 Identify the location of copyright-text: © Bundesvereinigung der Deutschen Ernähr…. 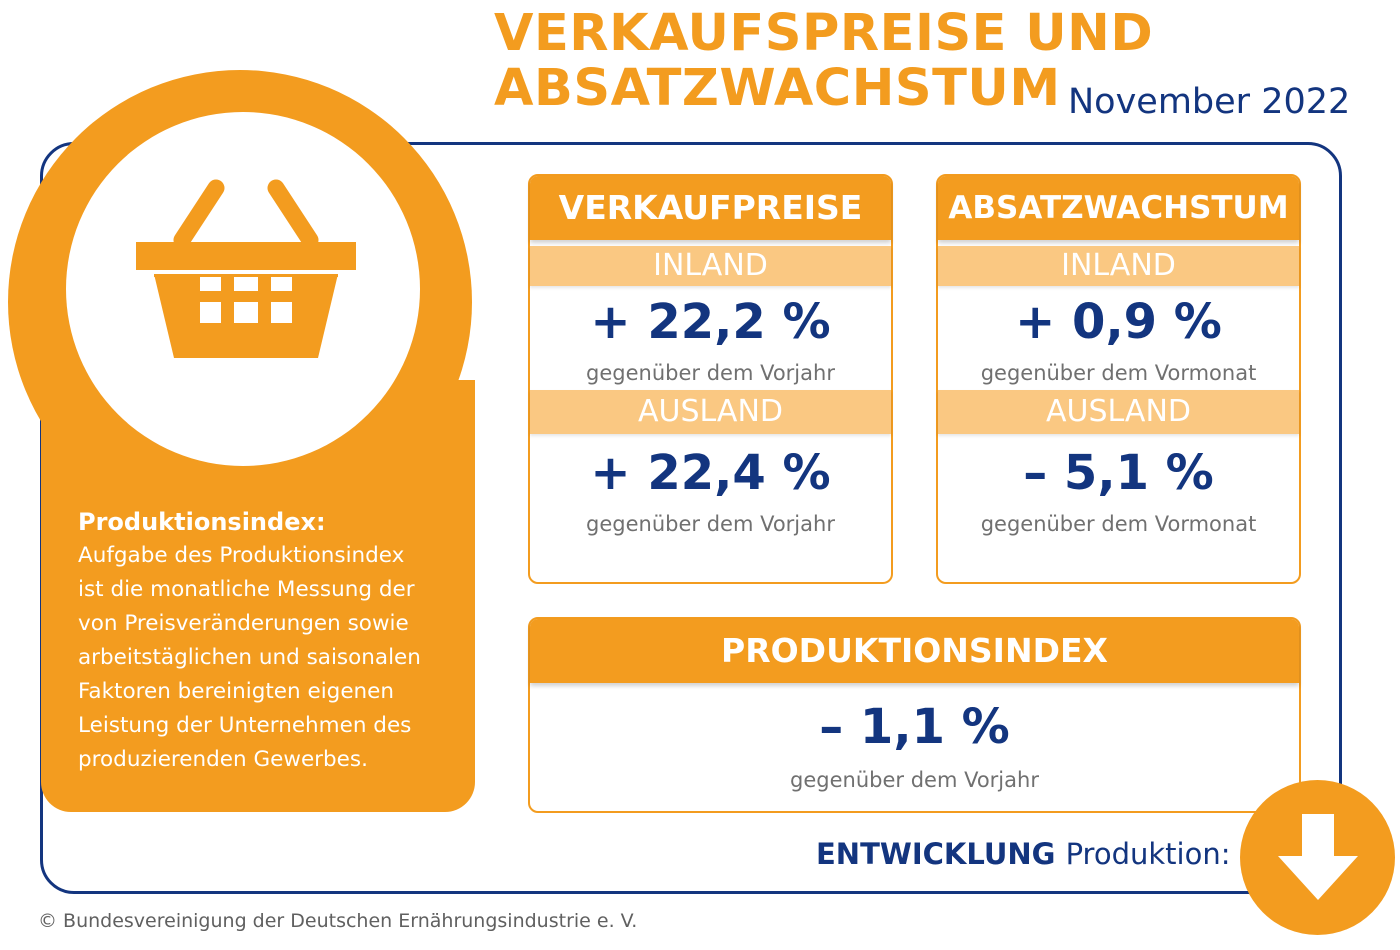
(338, 921).